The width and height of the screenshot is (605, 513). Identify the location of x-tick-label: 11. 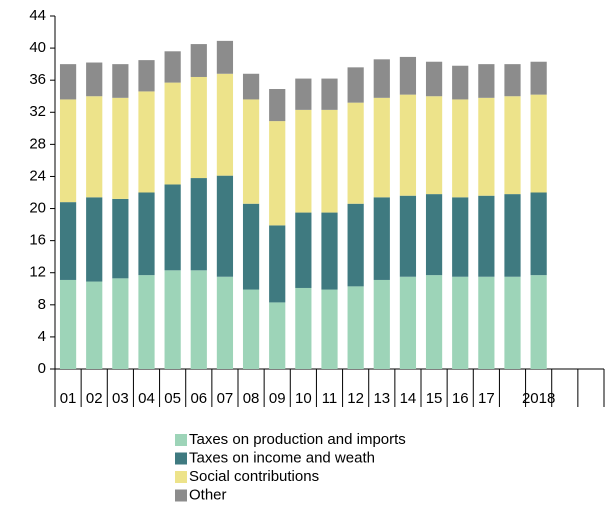
(330, 398).